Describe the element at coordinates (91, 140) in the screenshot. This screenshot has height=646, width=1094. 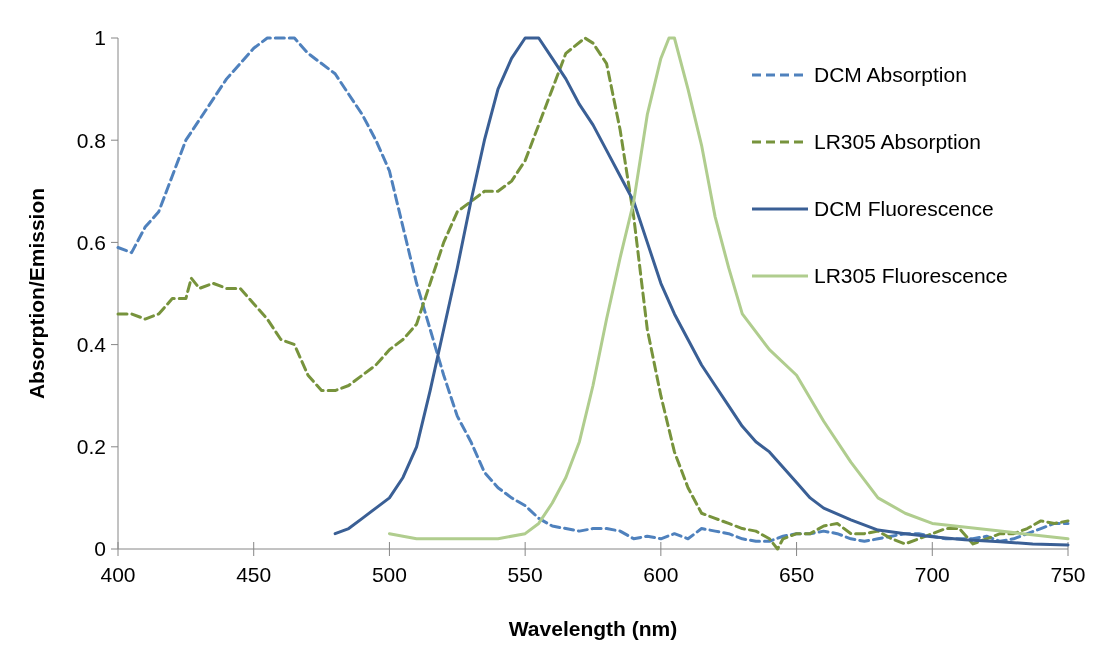
I see `y-tick-label: 0.8` at that location.